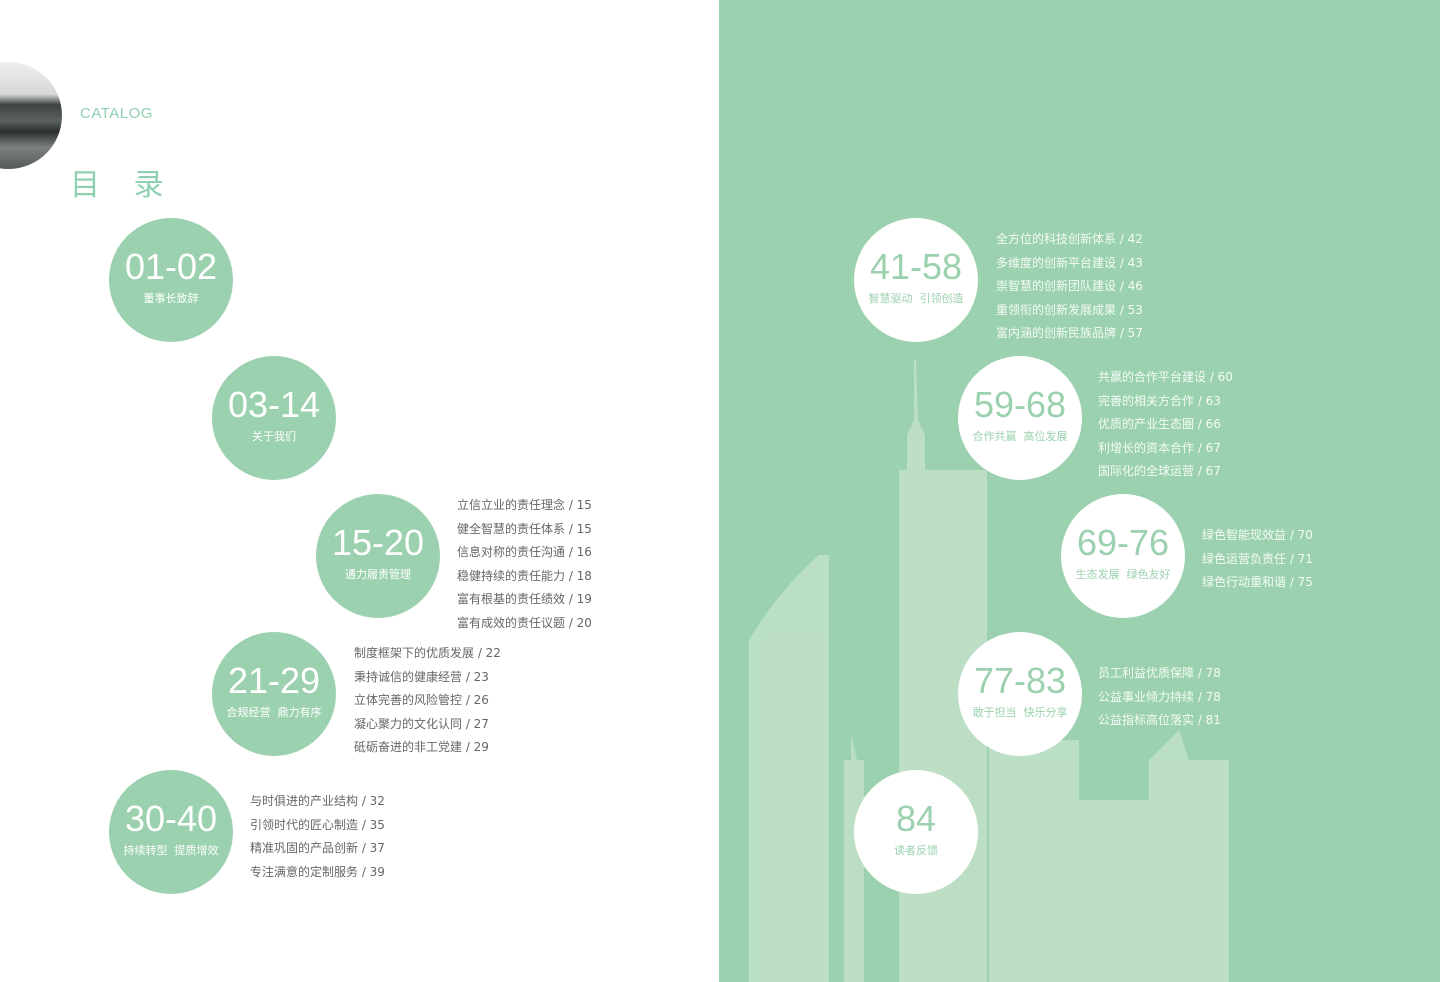 This screenshot has width=1440, height=982. I want to click on page-range: 77-83, so click(1020, 680).